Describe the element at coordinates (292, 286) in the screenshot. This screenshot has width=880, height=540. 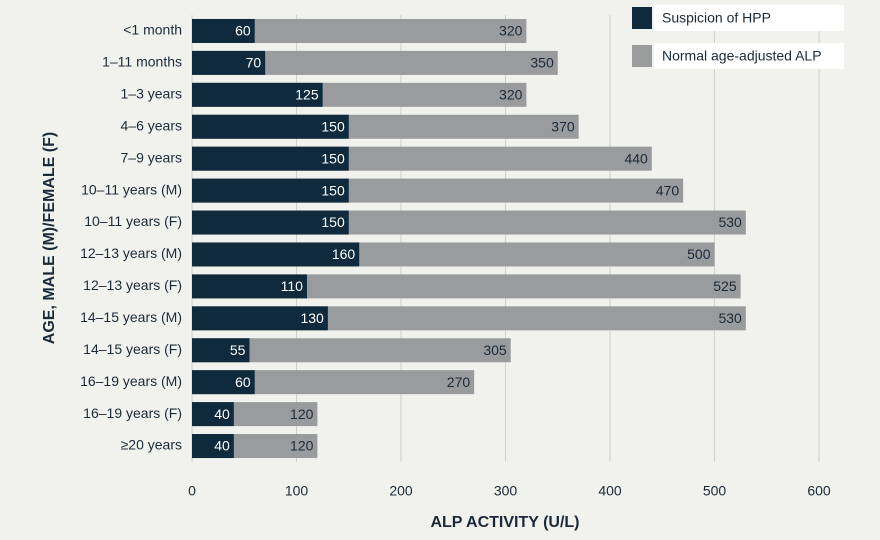
I see `value-label: 110` at that location.